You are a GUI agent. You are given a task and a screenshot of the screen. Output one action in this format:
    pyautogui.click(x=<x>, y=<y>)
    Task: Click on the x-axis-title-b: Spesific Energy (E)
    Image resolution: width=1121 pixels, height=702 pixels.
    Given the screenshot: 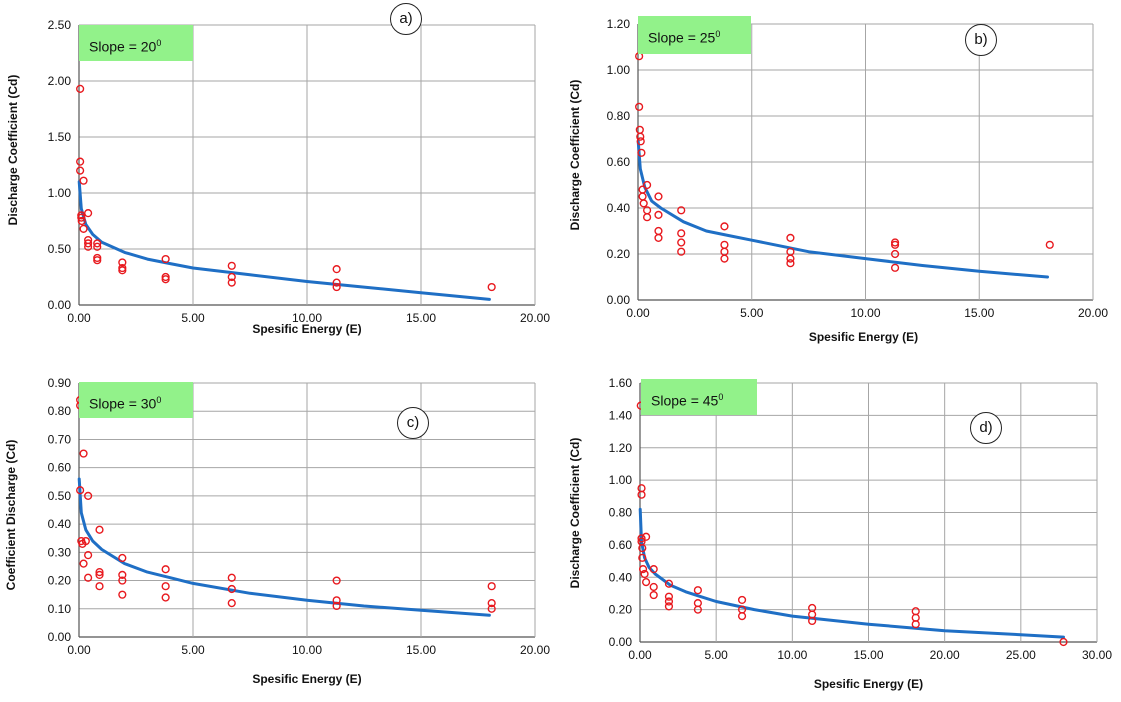 What is the action you would take?
    pyautogui.click(x=863, y=337)
    